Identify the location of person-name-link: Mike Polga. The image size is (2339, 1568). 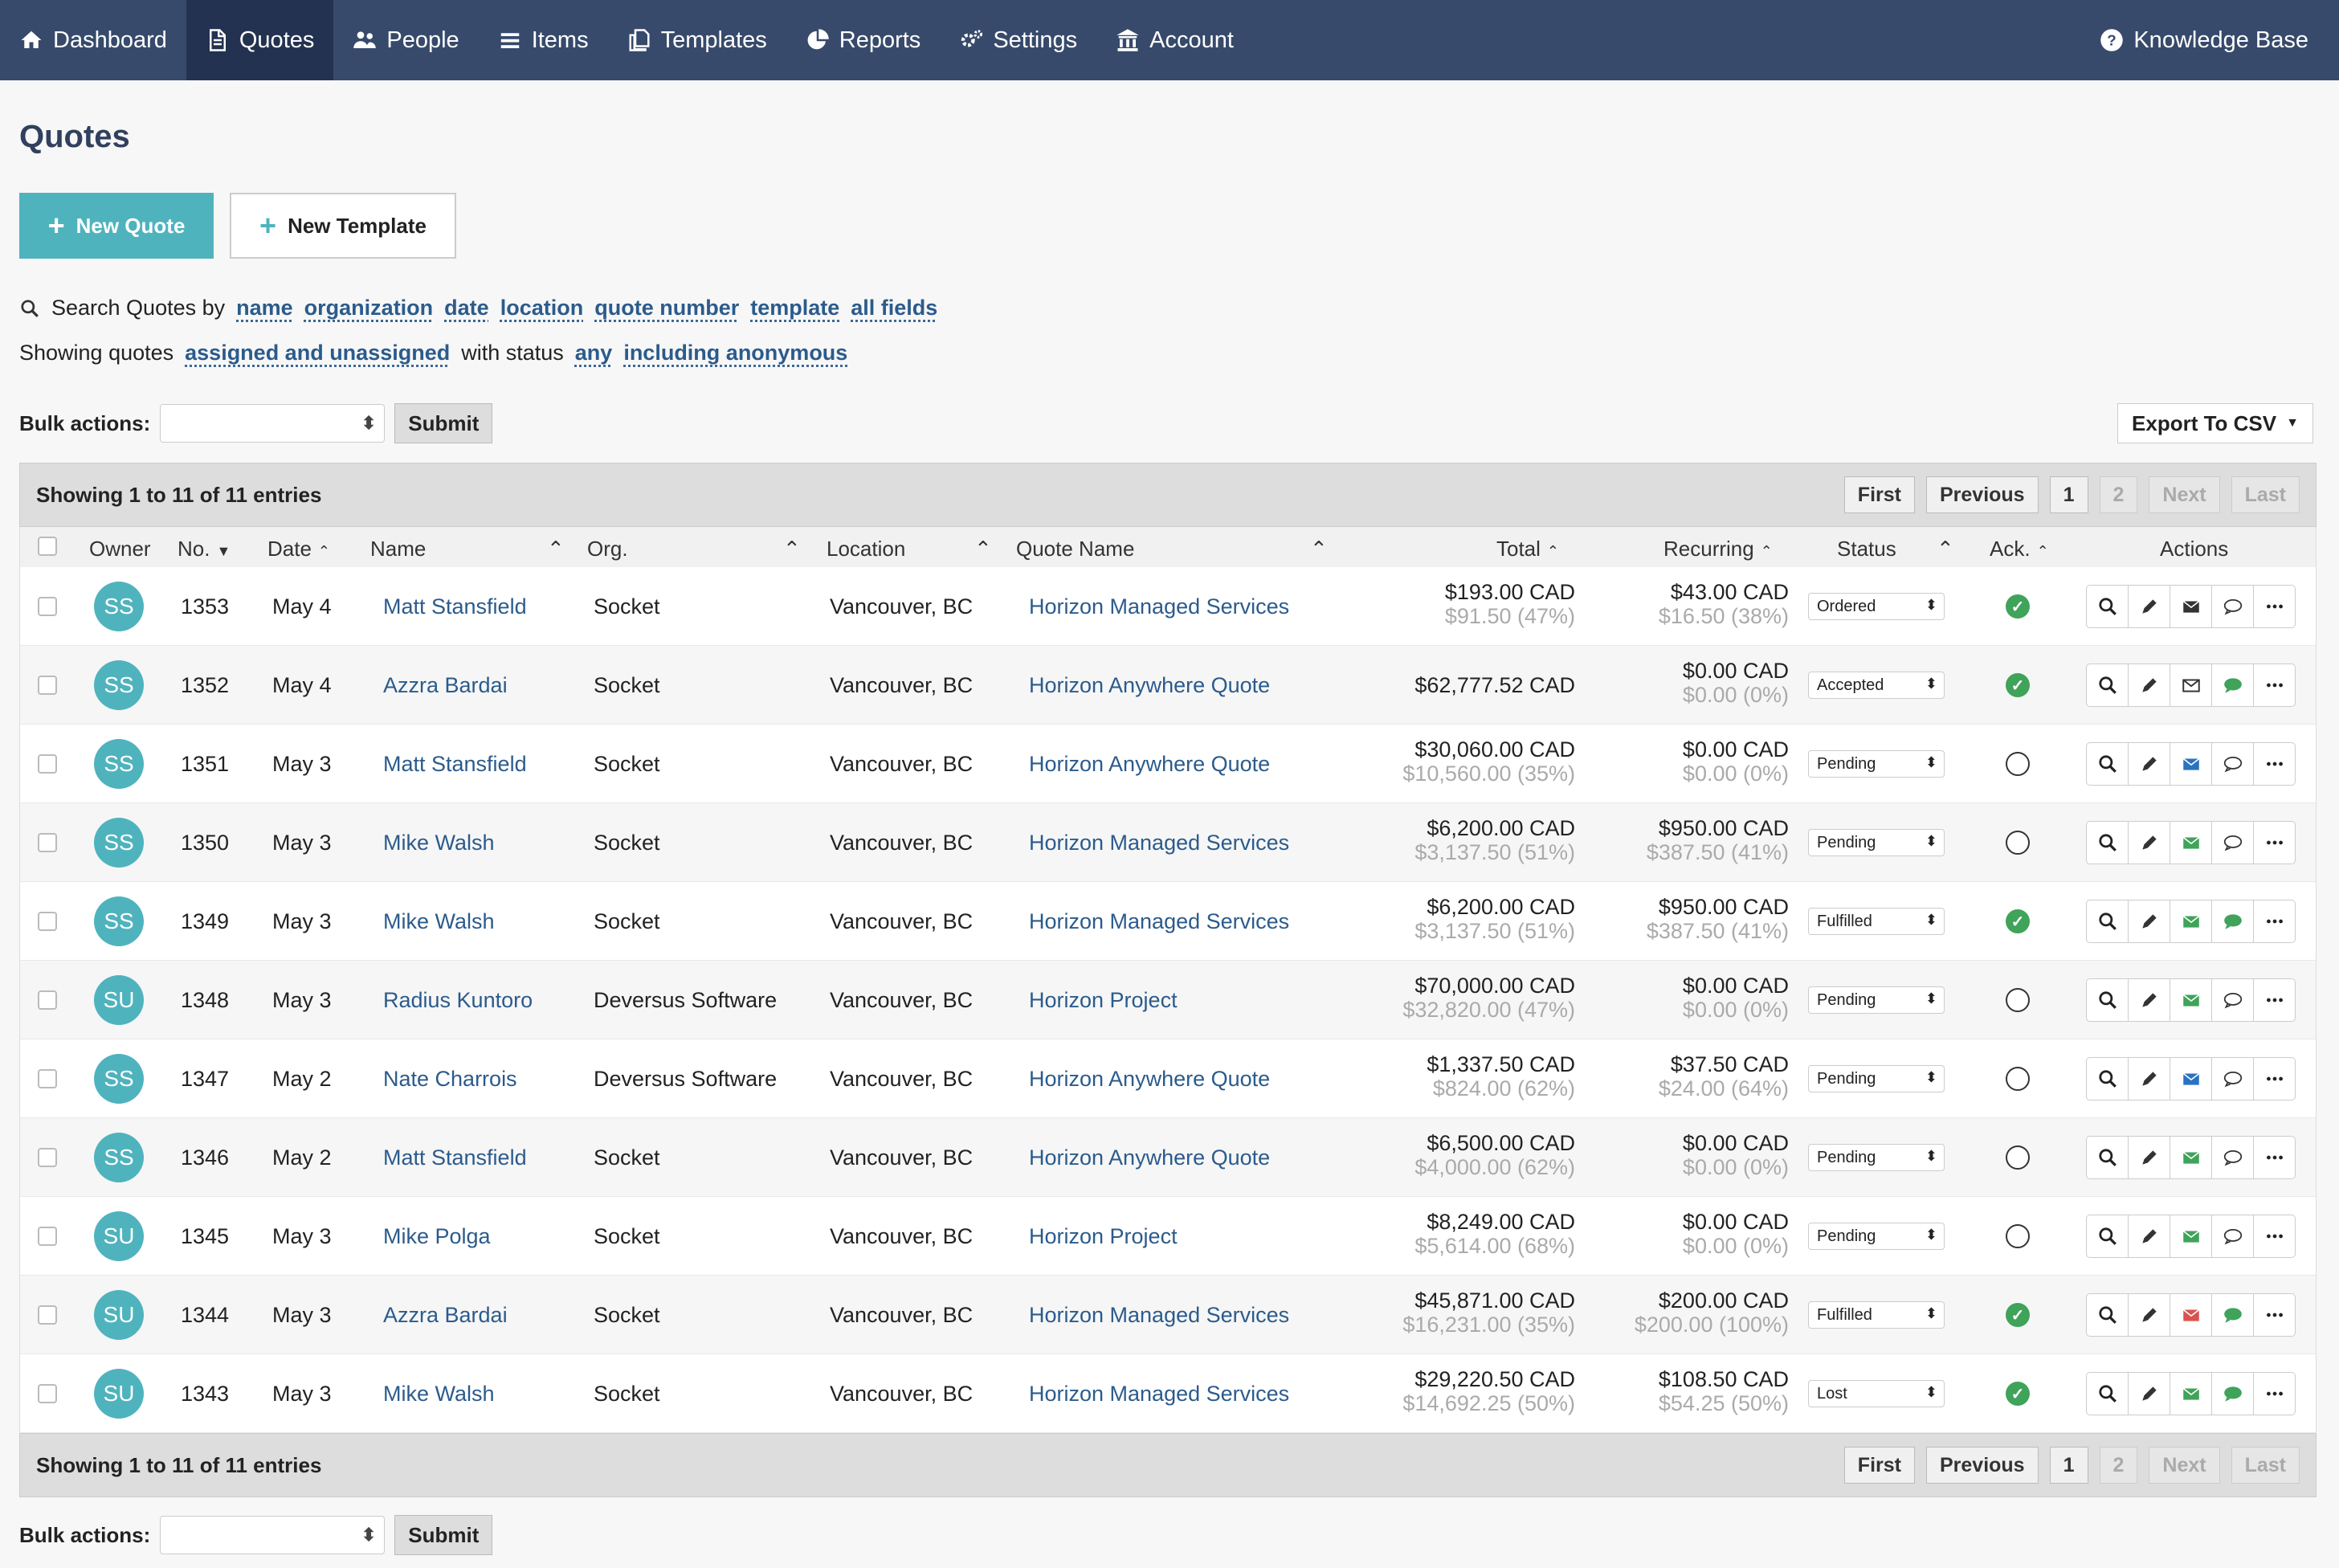
(437, 1236).